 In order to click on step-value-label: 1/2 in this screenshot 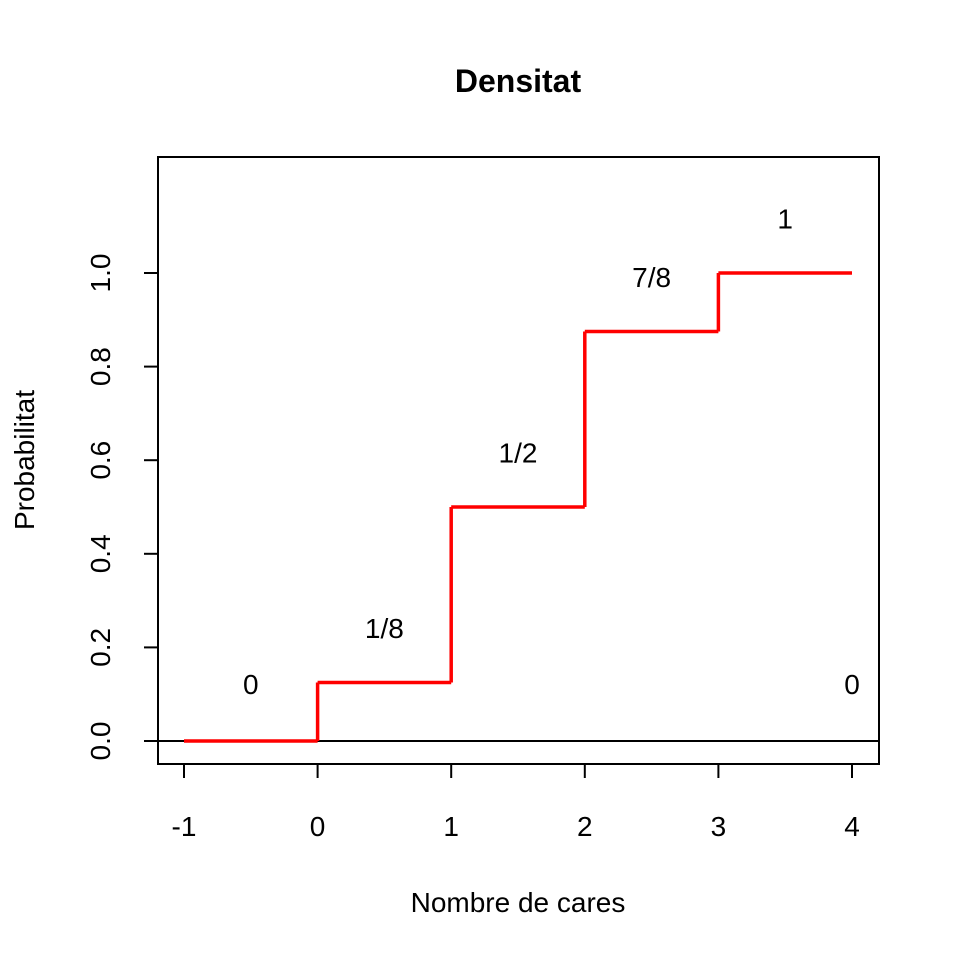, I will do `click(518, 453)`.